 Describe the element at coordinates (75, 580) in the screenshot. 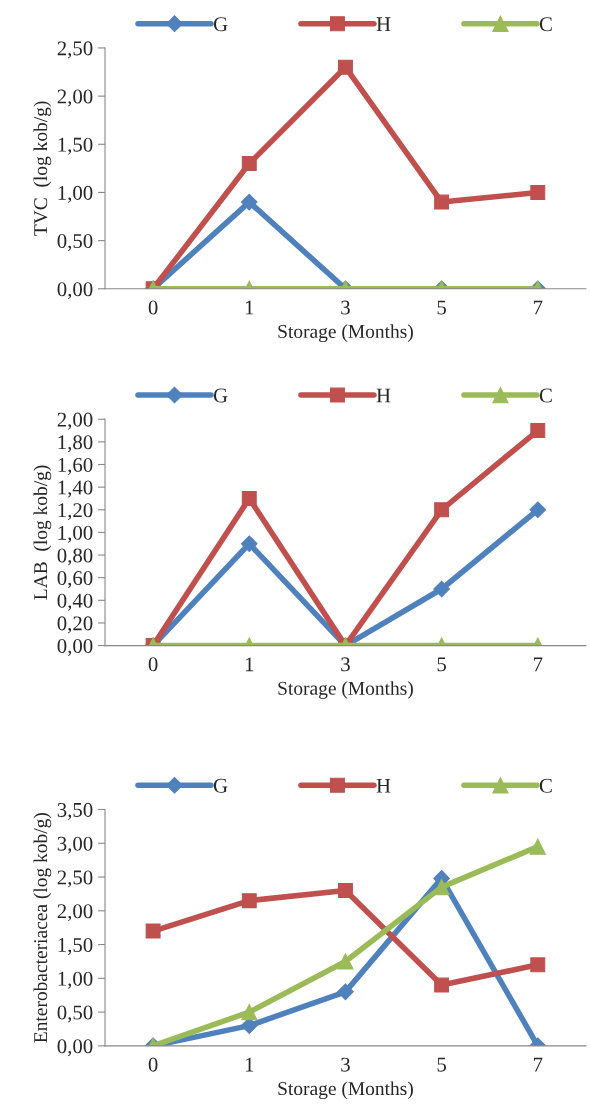

I see `y-tick-label: 0,60` at that location.